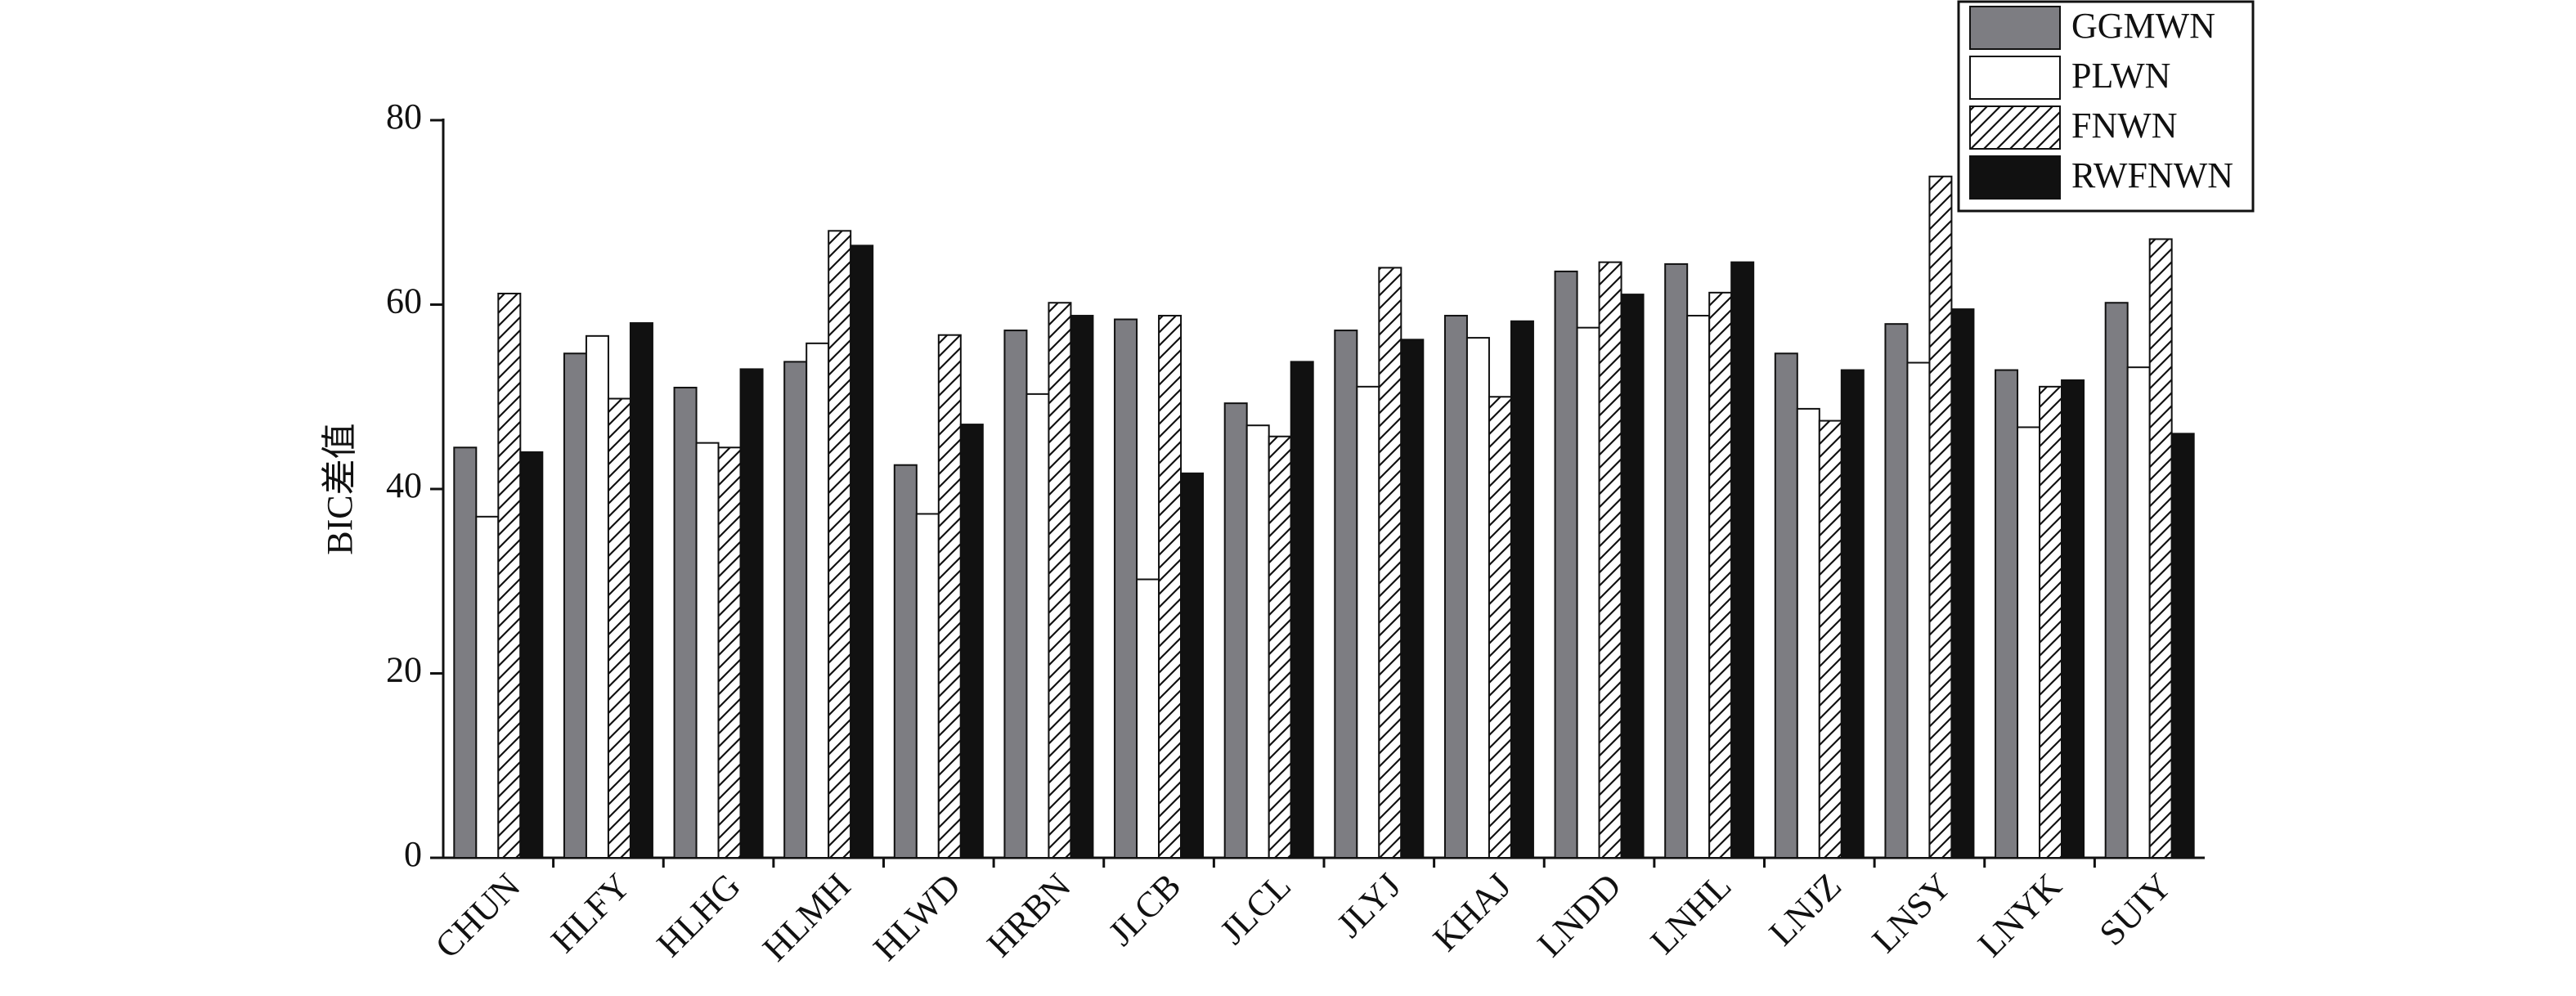  What do you see at coordinates (698, 916) in the screenshot?
I see `x-tick-label: HLHG` at bounding box center [698, 916].